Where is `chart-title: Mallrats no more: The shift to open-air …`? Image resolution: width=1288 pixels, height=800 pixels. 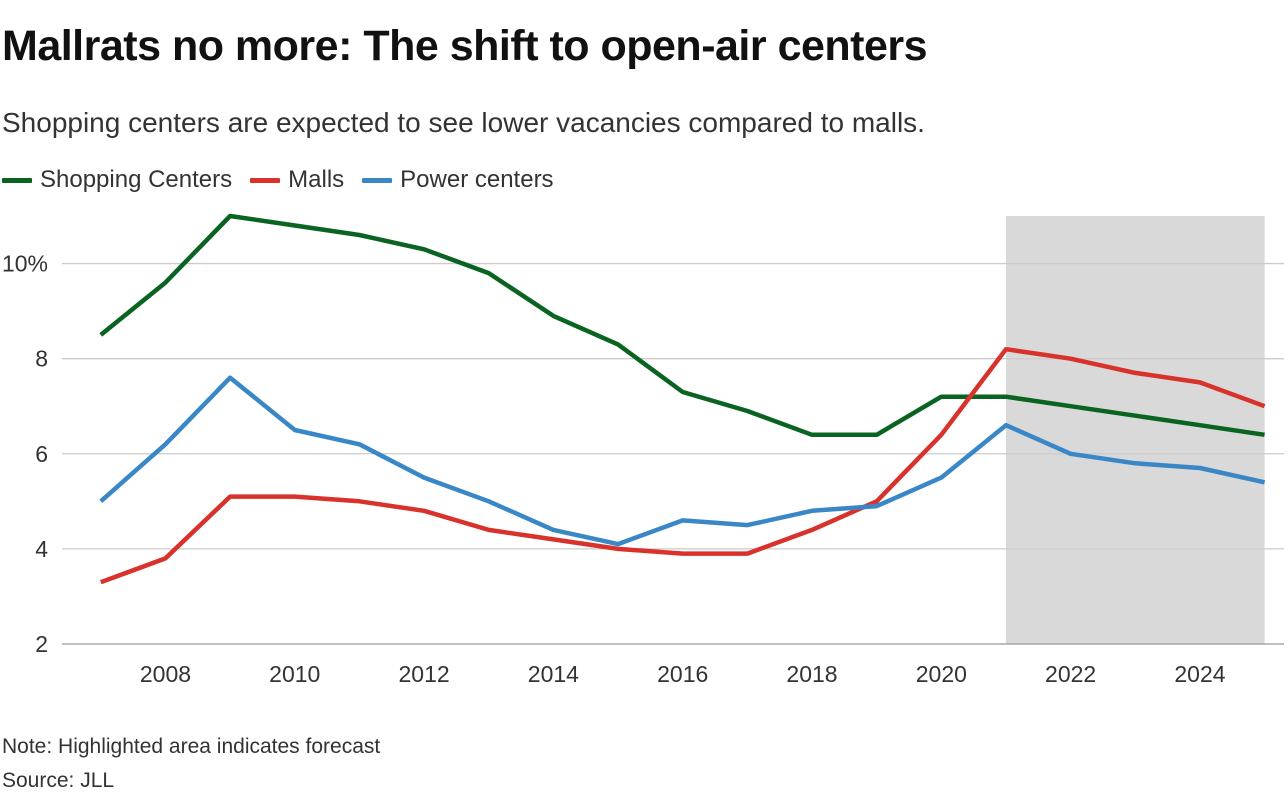 chart-title: Mallrats no more: The shift to open-air … is located at coordinates (465, 46).